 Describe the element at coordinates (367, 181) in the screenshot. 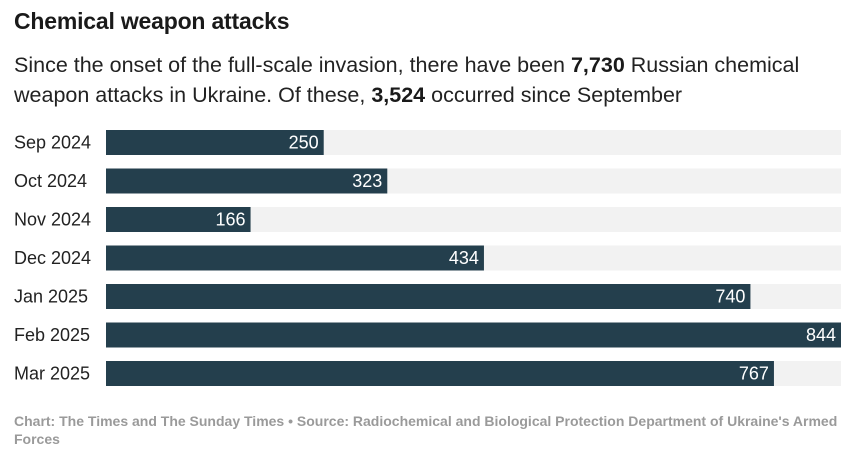

I see `value-label: 323` at that location.